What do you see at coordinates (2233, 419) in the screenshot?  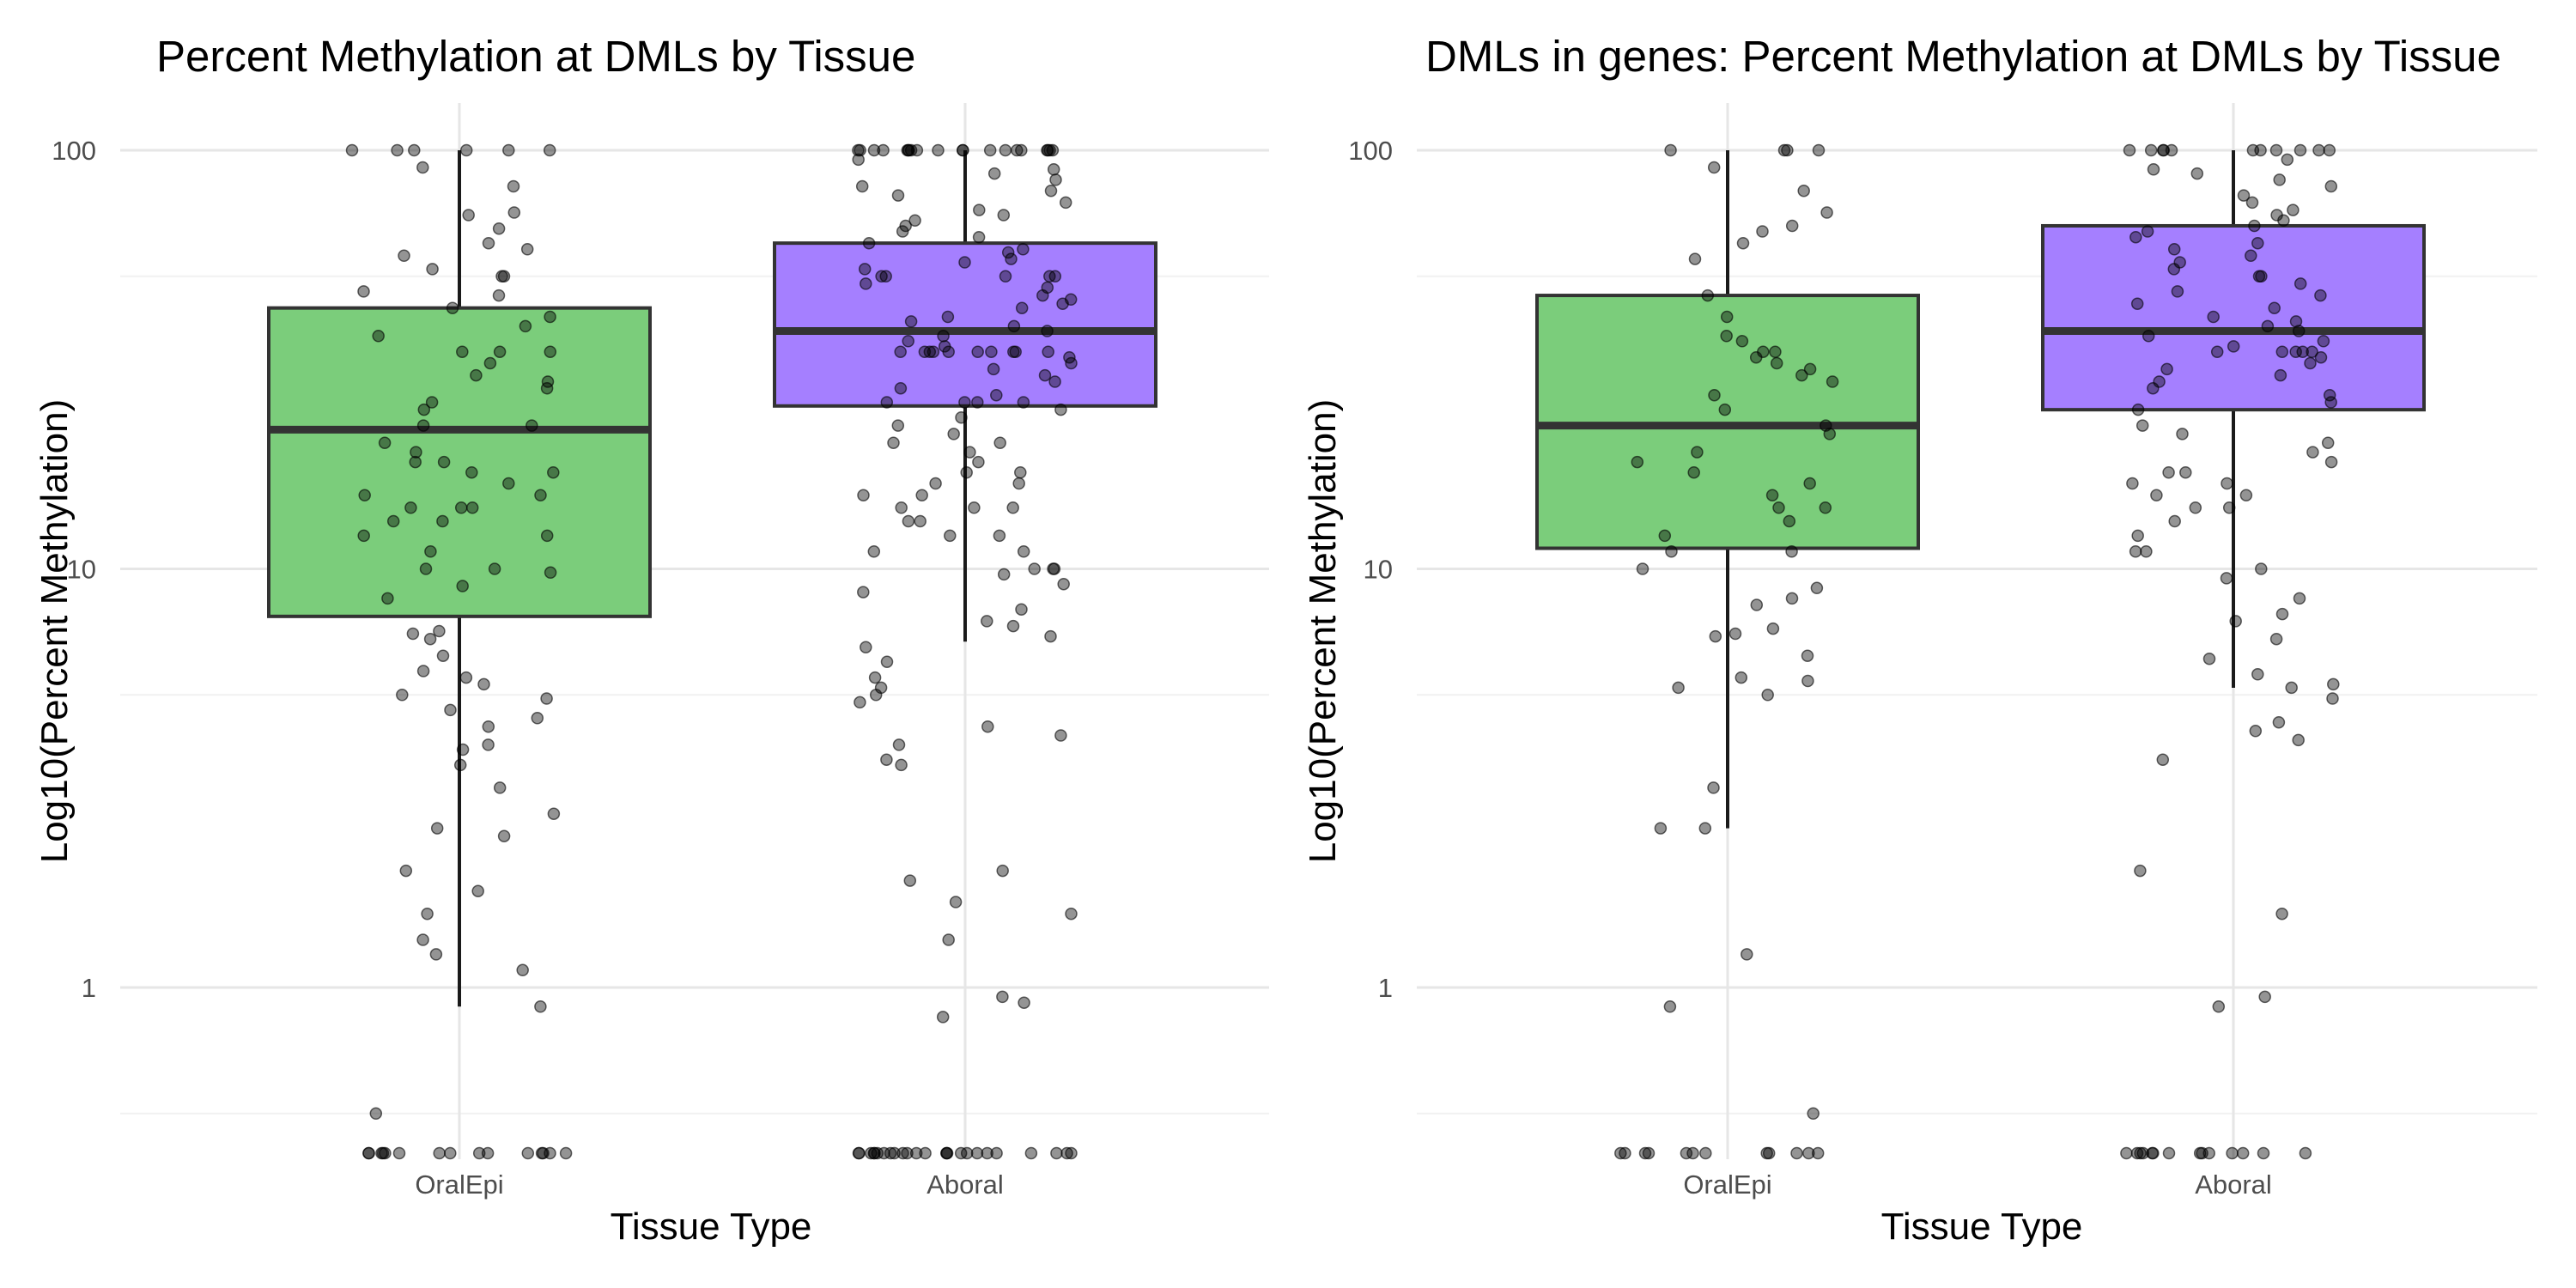 I see `box-aboral` at bounding box center [2233, 419].